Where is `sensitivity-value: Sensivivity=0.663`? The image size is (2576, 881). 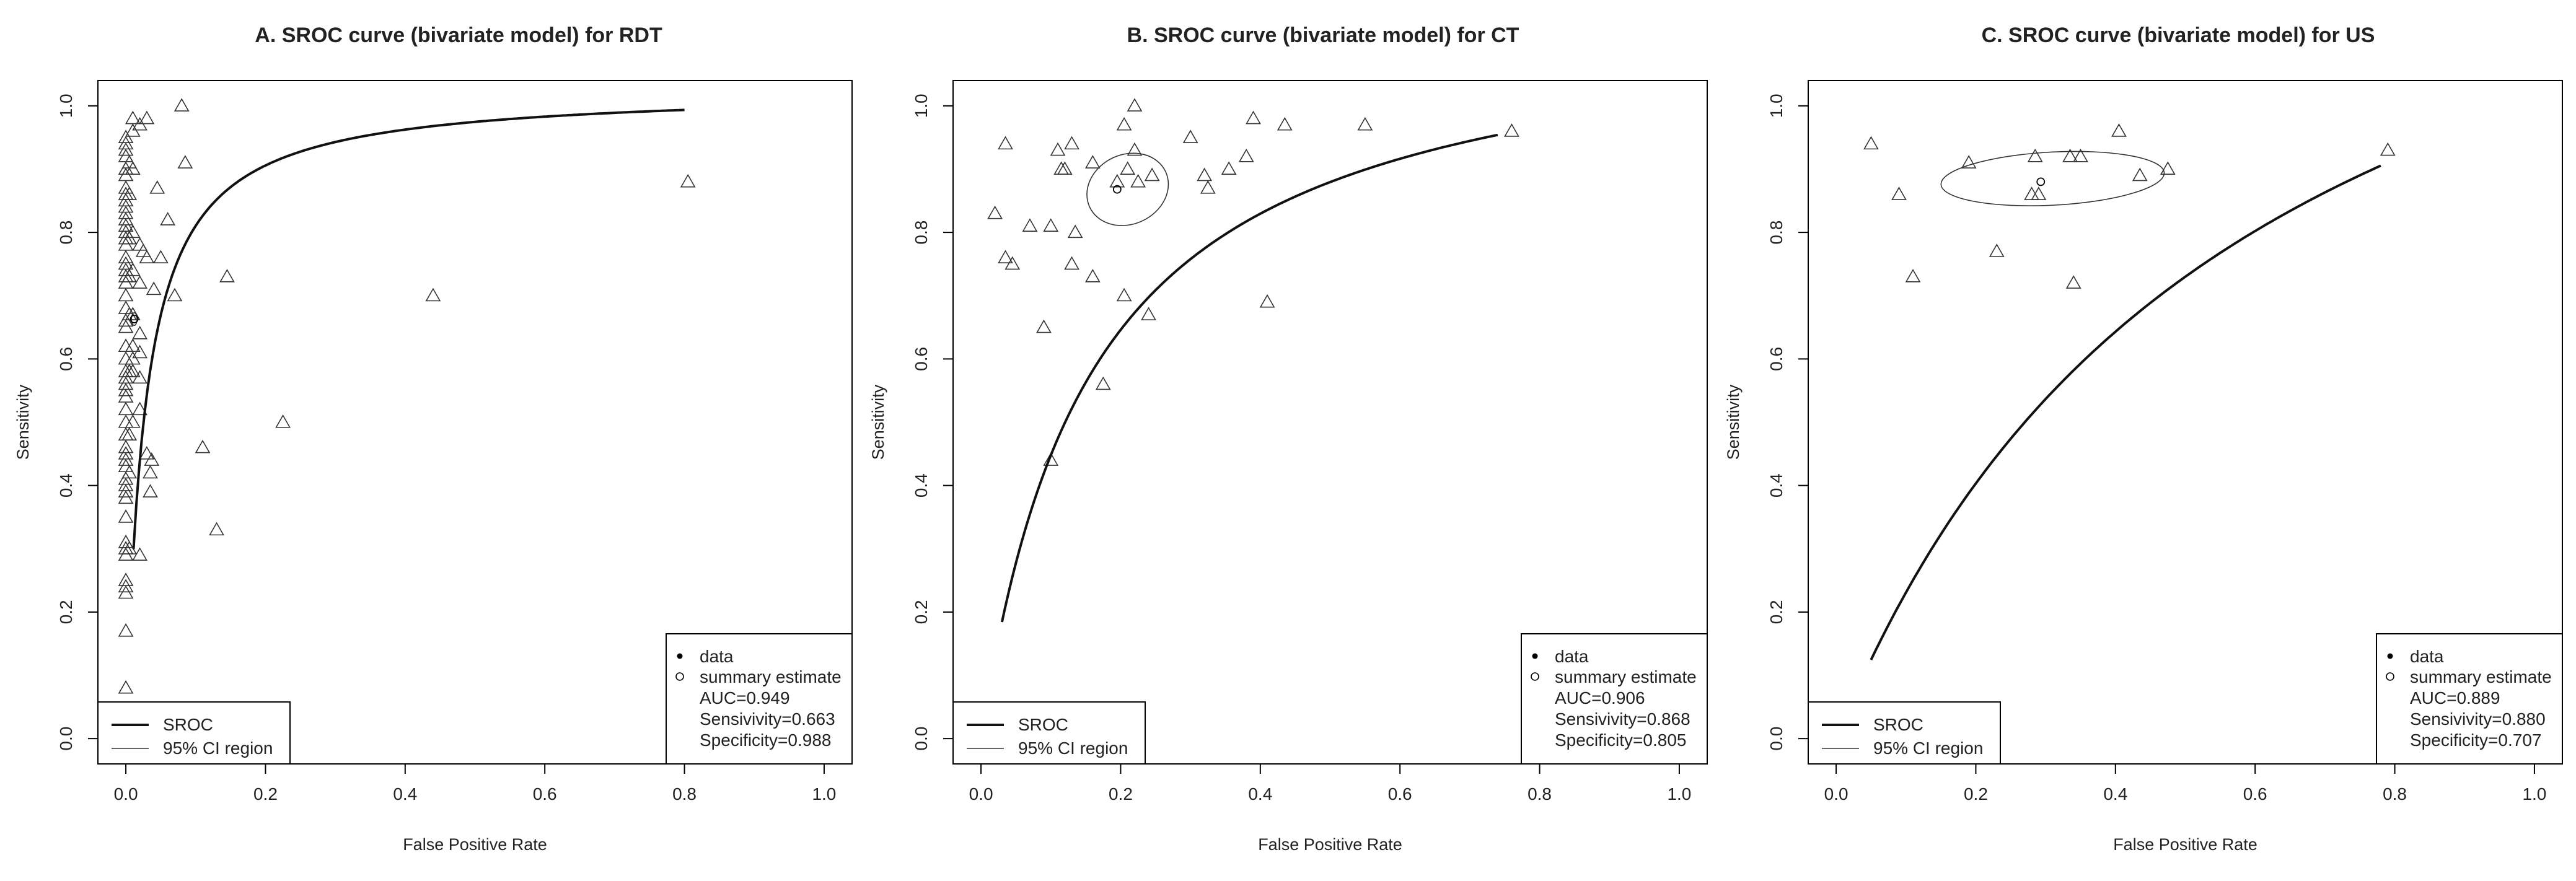
sensitivity-value: Sensivivity=0.663 is located at coordinates (767, 719).